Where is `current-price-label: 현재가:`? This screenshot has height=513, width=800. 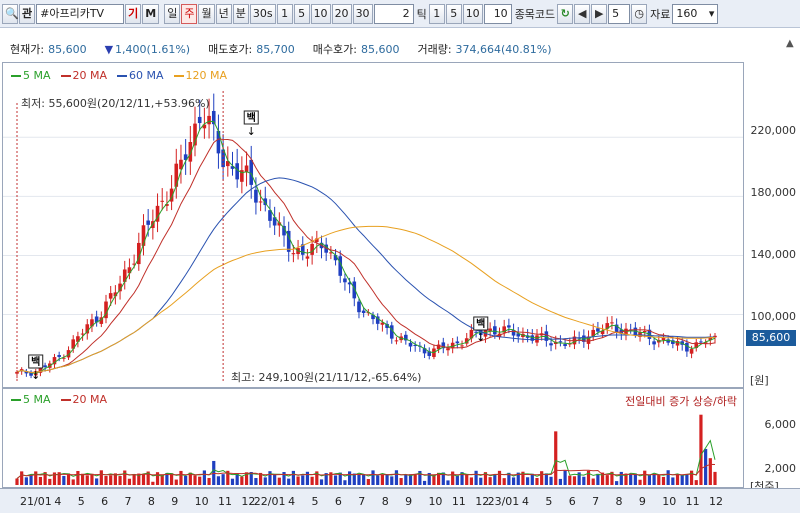 current-price-label: 현재가: is located at coordinates (27, 49).